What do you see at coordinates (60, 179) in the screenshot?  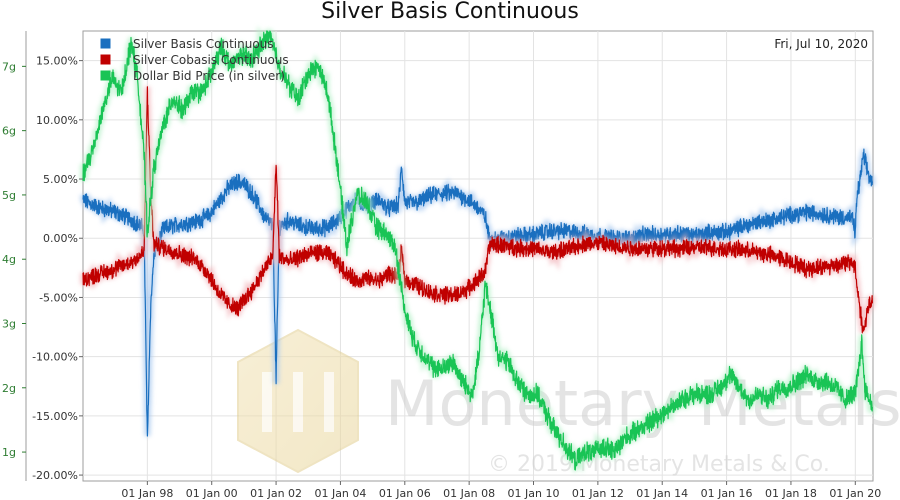 I see `y-left-tick-label: 5.00%` at bounding box center [60, 179].